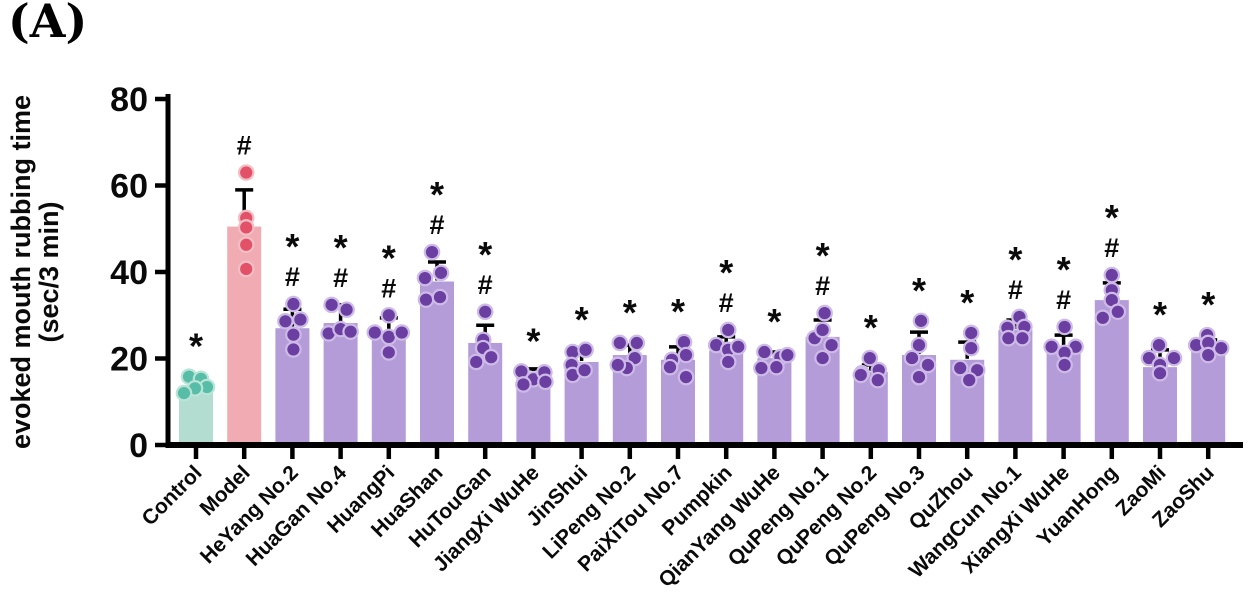 This screenshot has height=605, width=1250. What do you see at coordinates (21, 272) in the screenshot?
I see `y-axis-title: evoked mouth rubbing time` at bounding box center [21, 272].